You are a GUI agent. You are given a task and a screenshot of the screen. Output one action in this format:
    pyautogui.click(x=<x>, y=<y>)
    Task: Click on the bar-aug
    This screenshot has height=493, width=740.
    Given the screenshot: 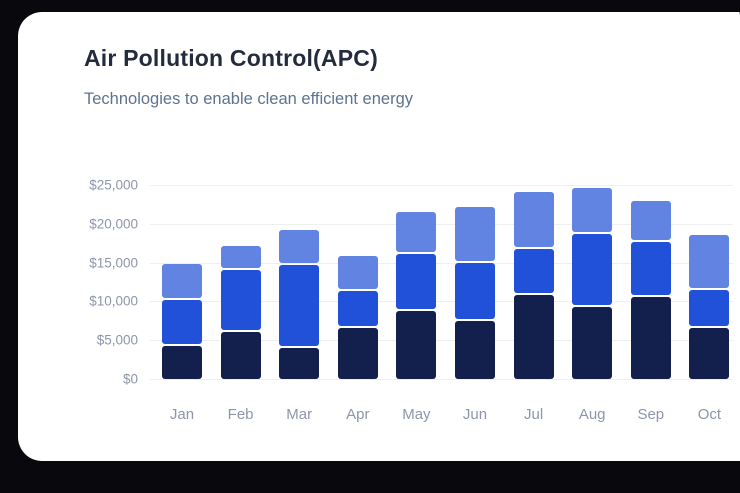 What is the action you would take?
    pyautogui.click(x=592, y=283)
    